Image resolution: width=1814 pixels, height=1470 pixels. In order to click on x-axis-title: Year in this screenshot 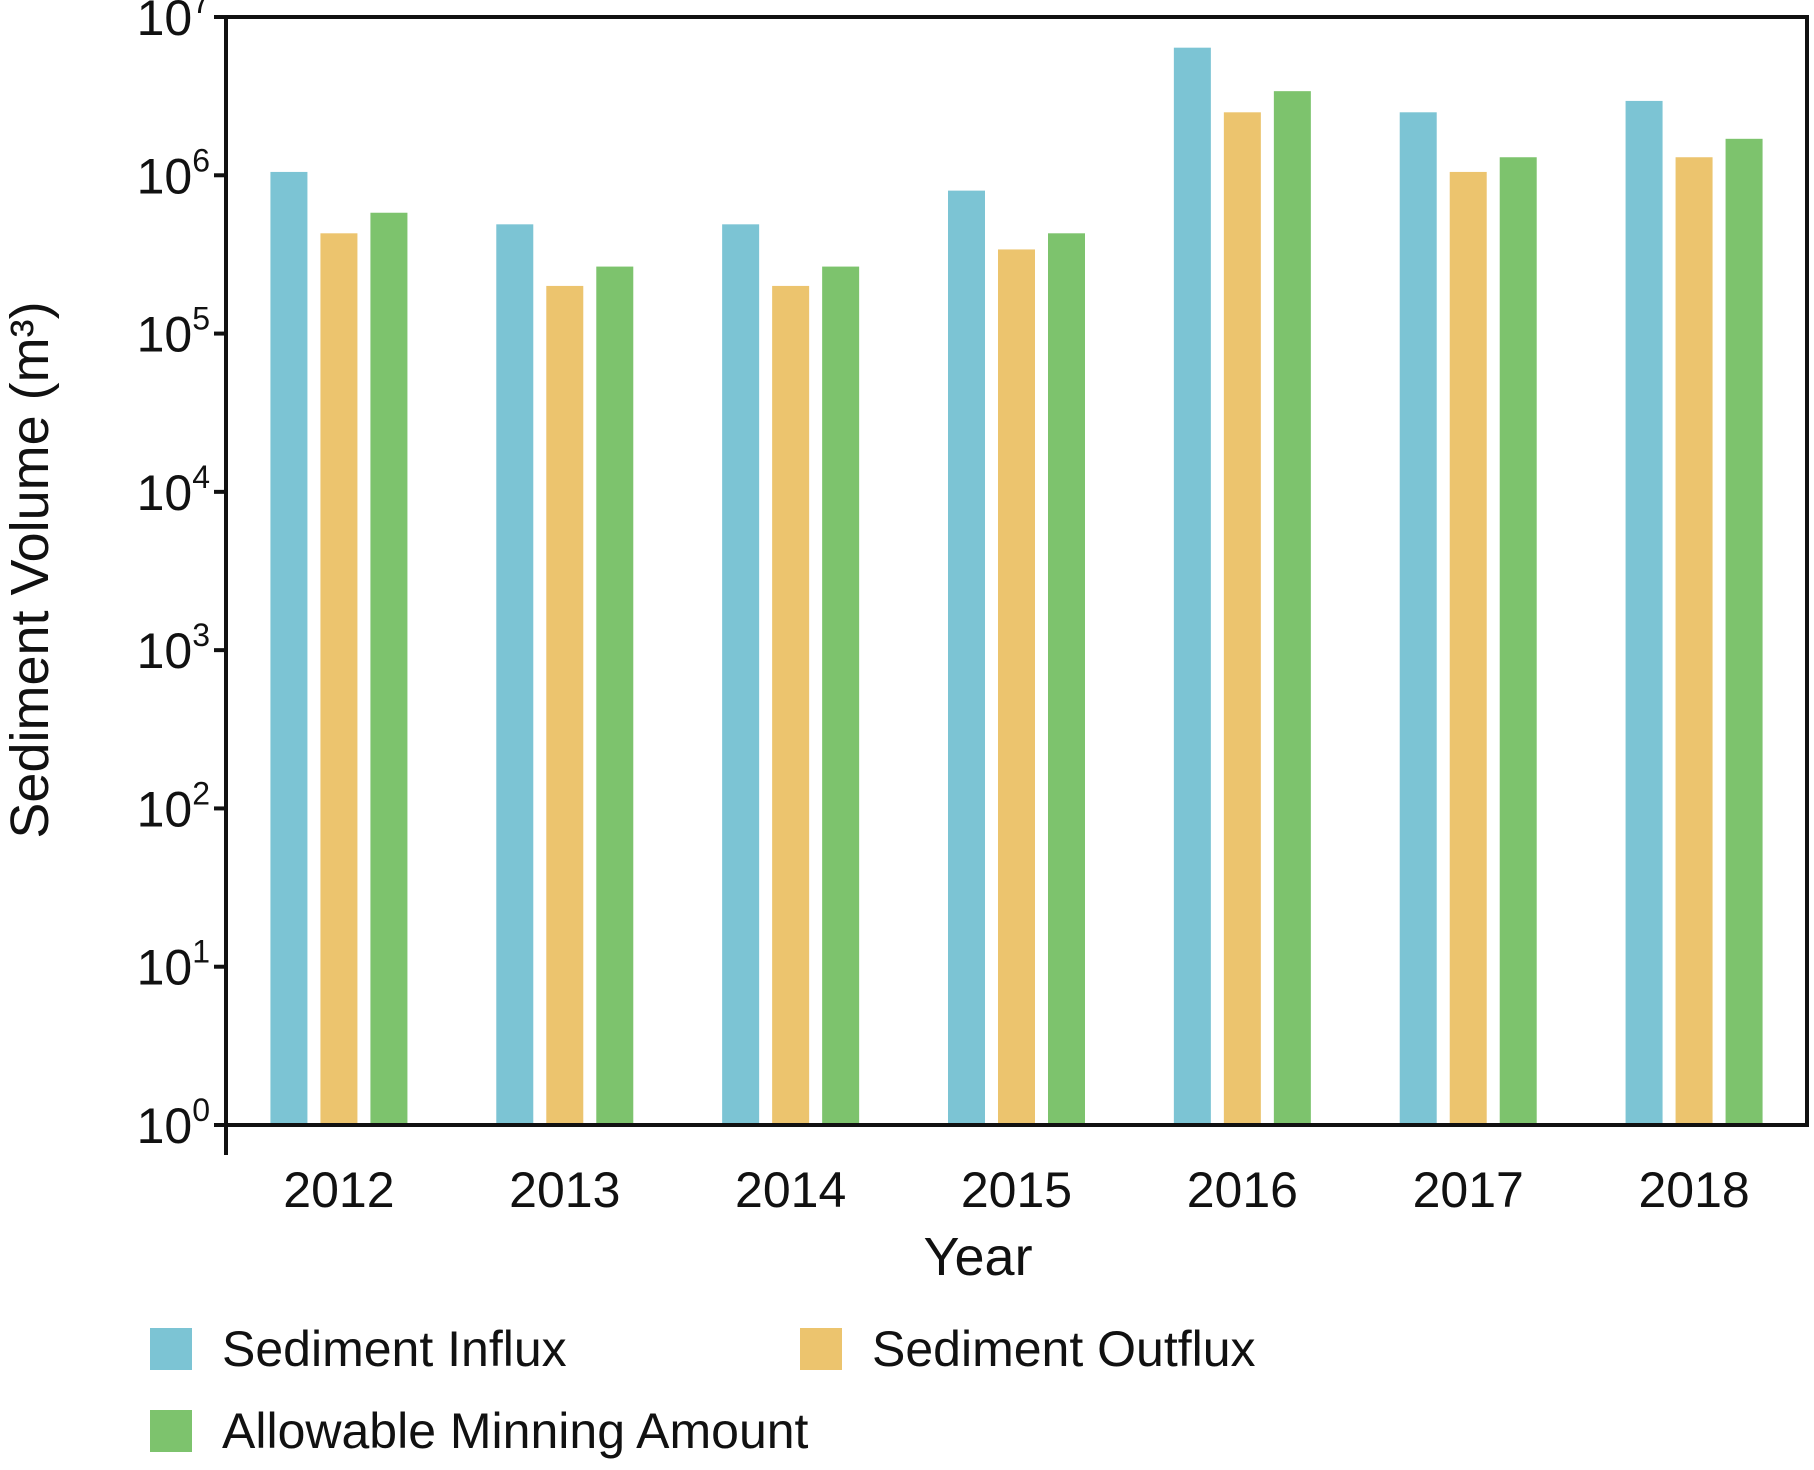, I will do `click(977, 1257)`.